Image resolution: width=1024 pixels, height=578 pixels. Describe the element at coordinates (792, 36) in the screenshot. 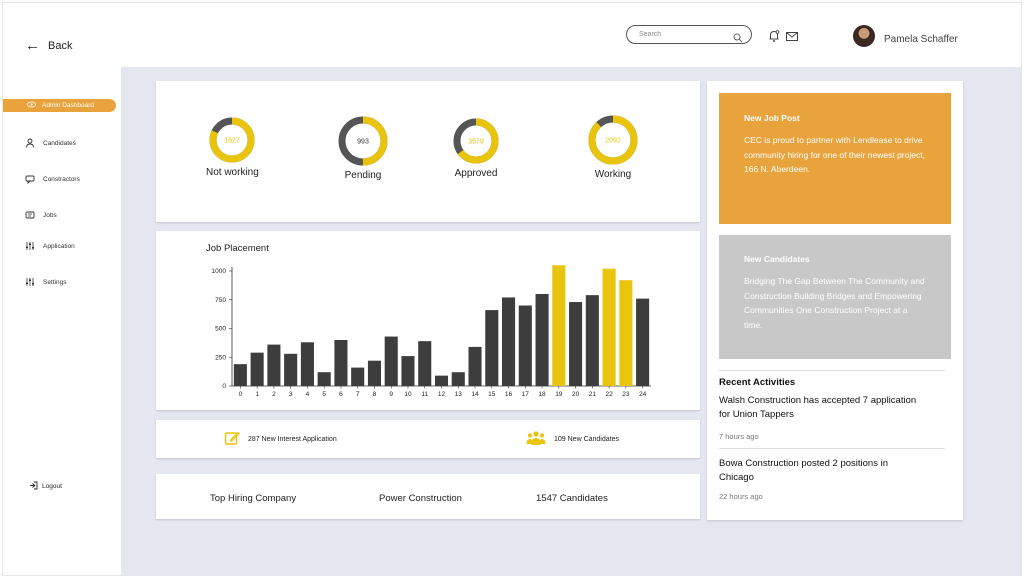

I see `mail-icon` at that location.